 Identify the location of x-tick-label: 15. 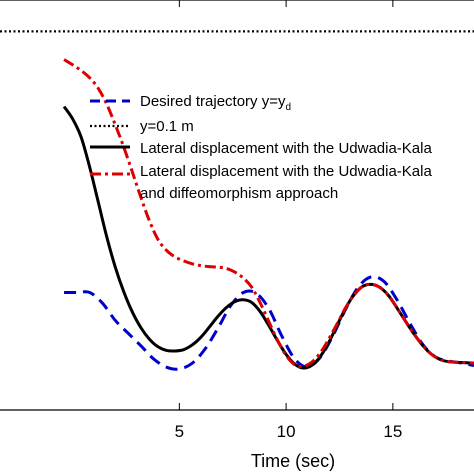
(392, 431).